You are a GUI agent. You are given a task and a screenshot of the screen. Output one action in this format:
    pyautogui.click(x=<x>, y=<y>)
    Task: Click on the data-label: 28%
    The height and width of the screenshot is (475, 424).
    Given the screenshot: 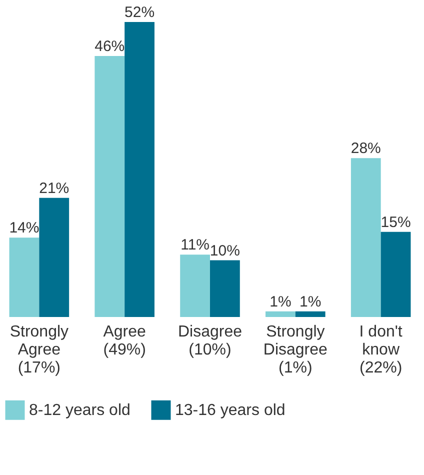 What is the action you would take?
    pyautogui.click(x=365, y=149)
    